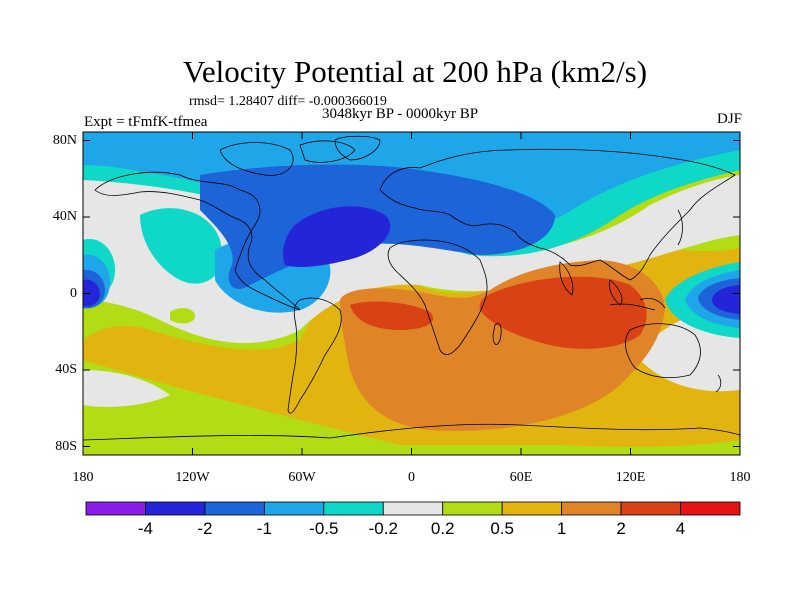  What do you see at coordinates (383, 528) in the screenshot?
I see `colorbar-label: -0.2` at bounding box center [383, 528].